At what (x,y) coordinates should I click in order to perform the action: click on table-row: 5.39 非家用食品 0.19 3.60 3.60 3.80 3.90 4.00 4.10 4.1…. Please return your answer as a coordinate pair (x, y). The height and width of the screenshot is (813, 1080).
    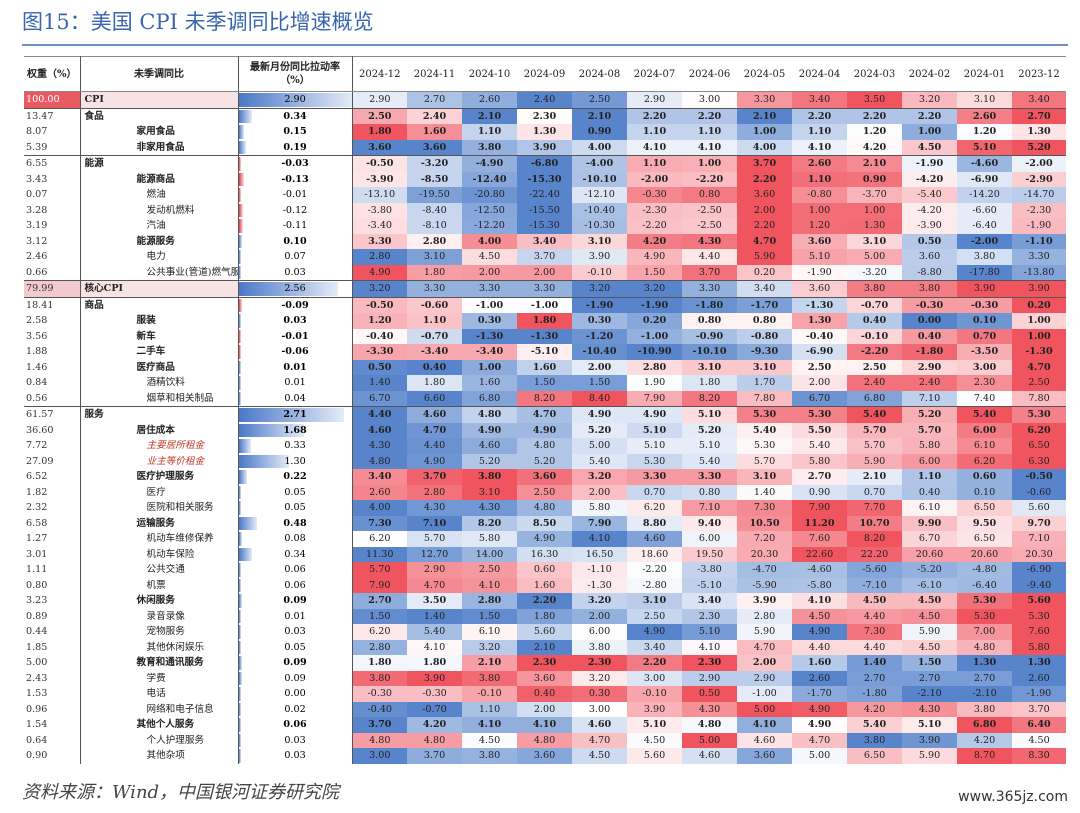
    Looking at the image, I should click on (545, 147).